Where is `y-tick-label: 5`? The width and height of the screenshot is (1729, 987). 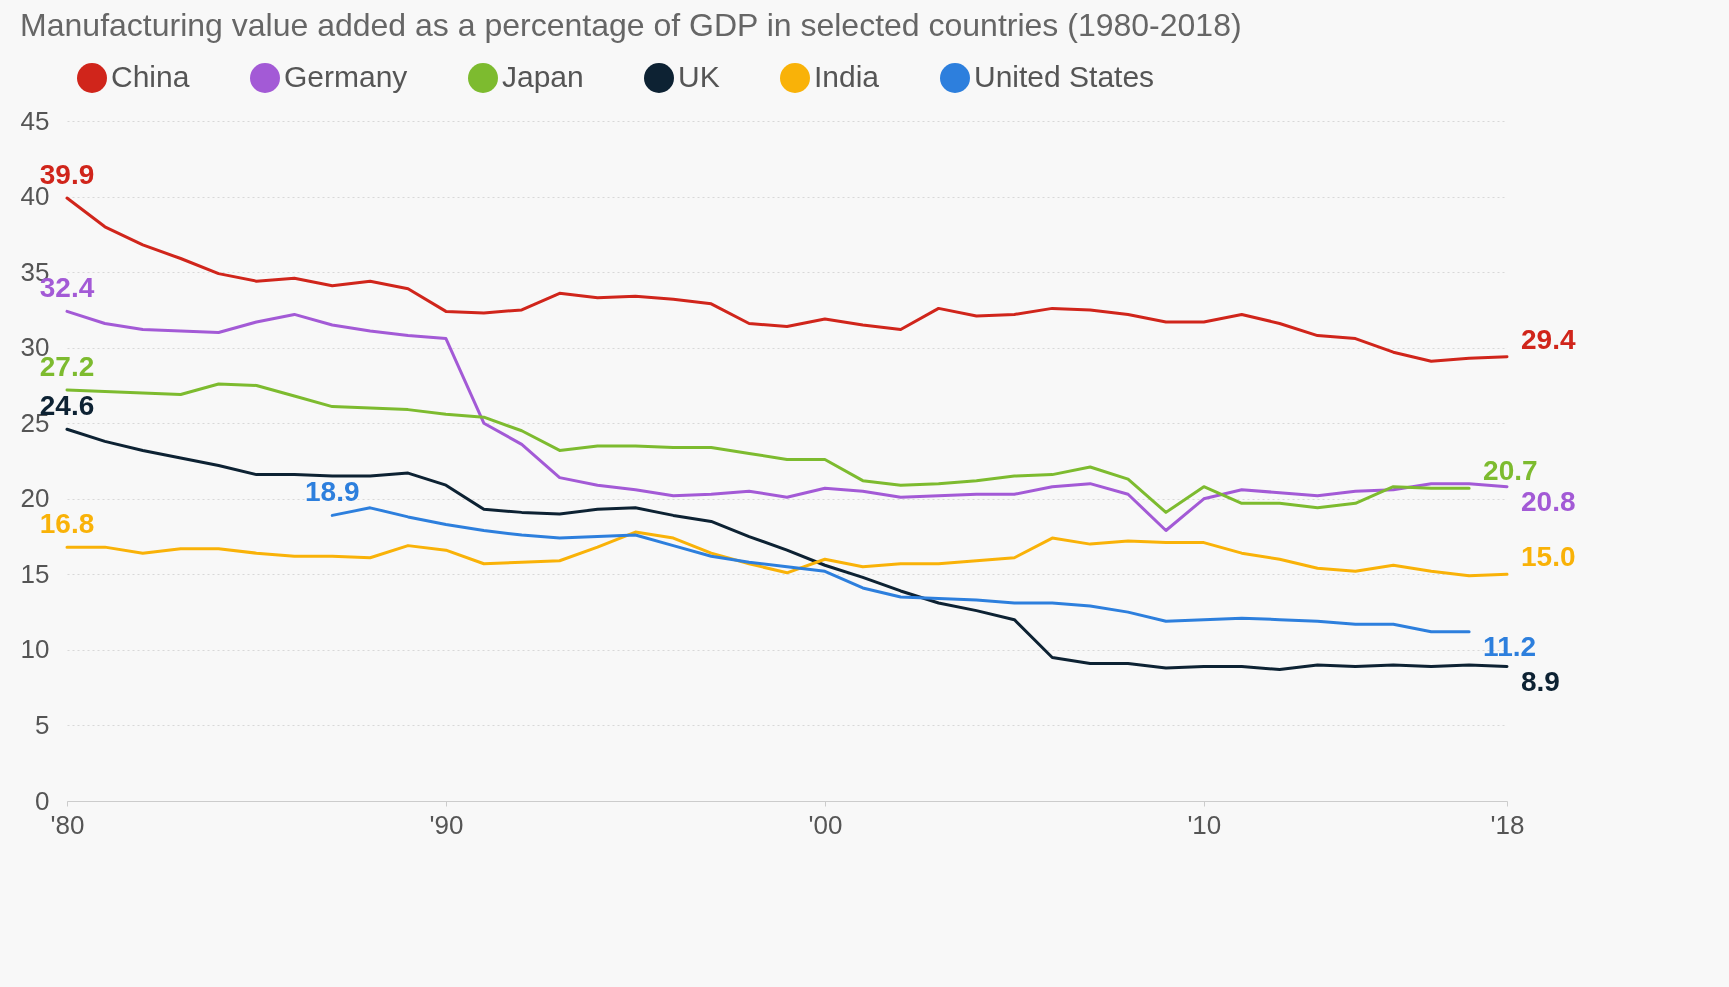 y-tick-label: 5 is located at coordinates (42, 724).